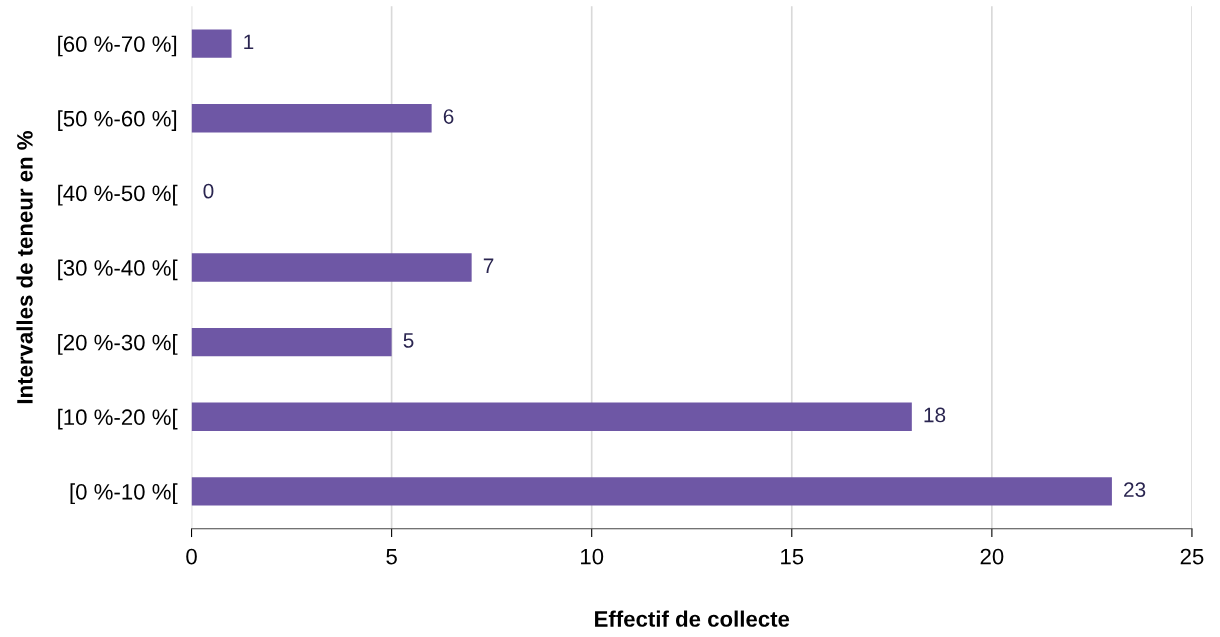  Describe the element at coordinates (692, 618) in the screenshot. I see `x-axis-title: Effectif de collecte` at that location.